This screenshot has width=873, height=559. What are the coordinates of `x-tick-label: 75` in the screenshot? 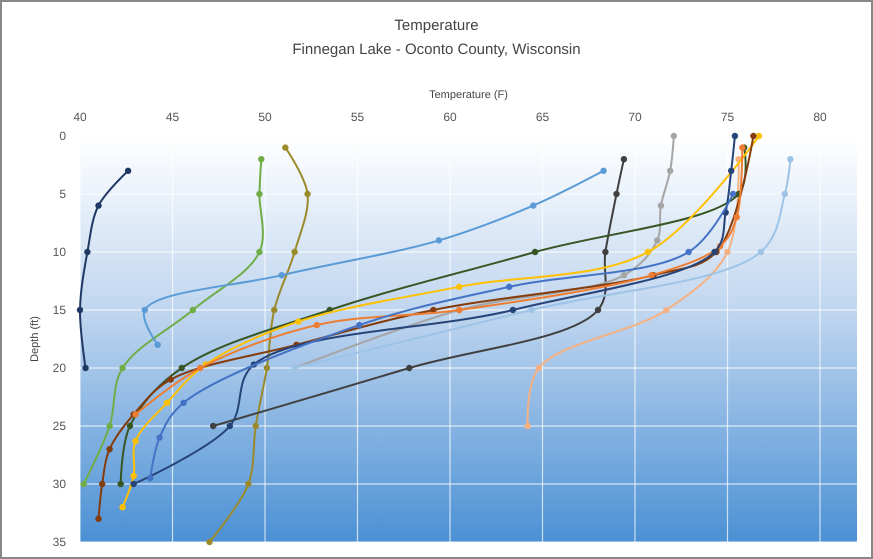 It's located at (727, 117).